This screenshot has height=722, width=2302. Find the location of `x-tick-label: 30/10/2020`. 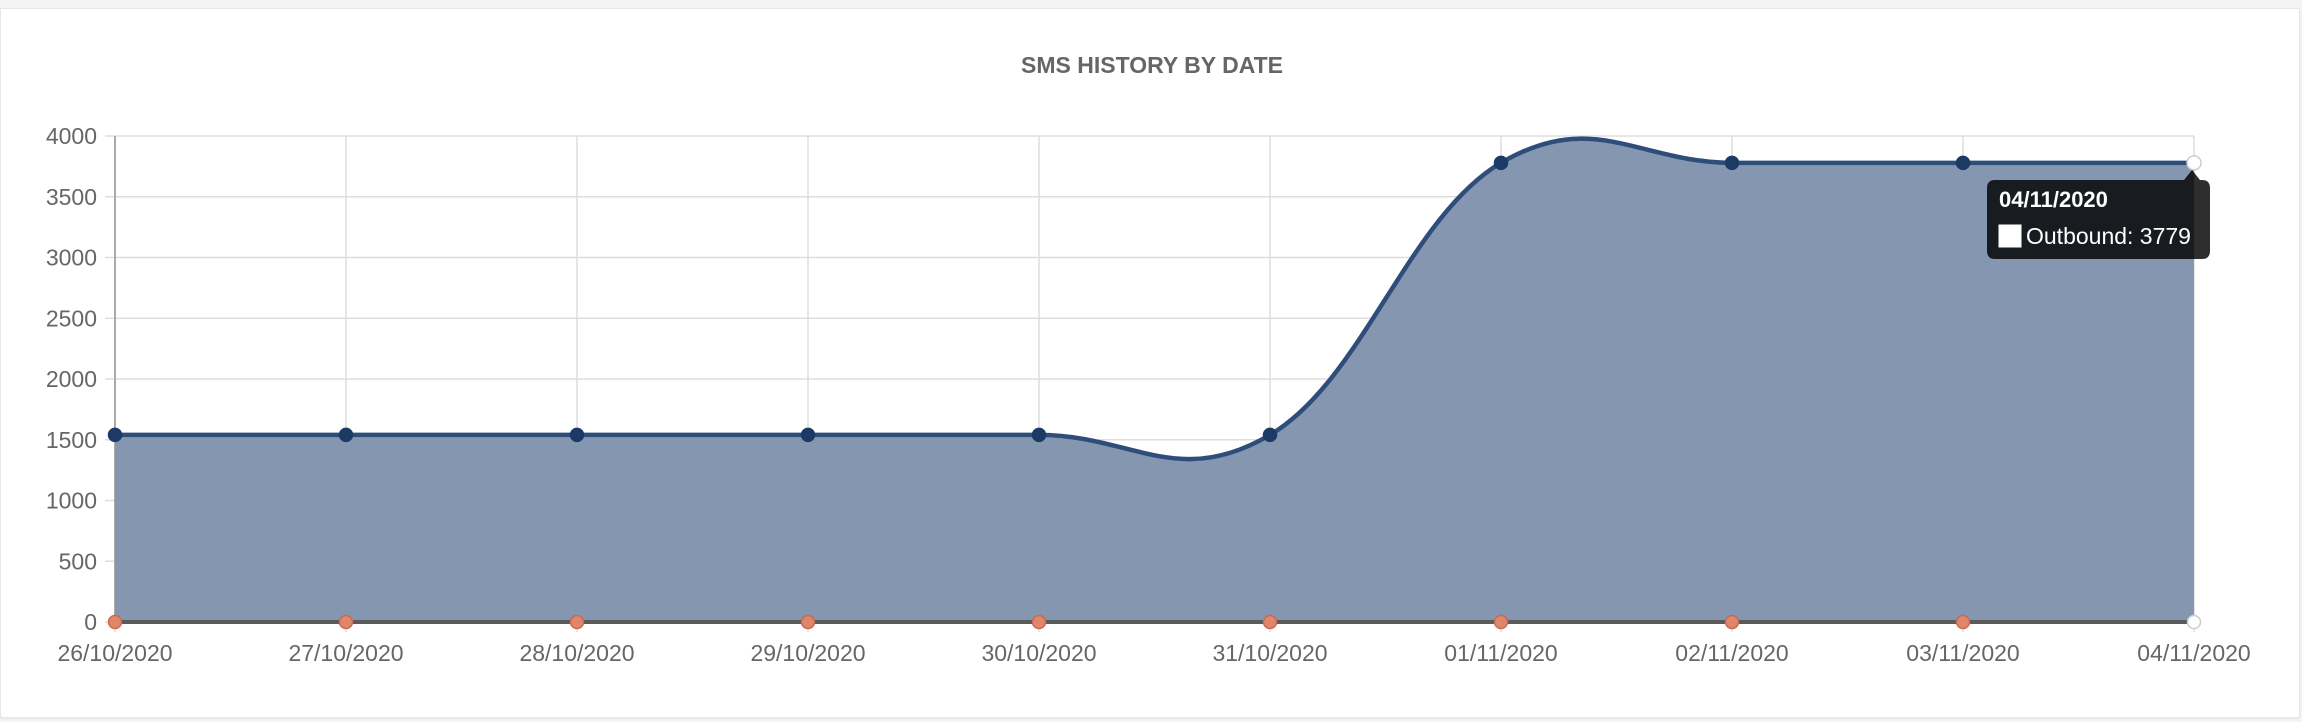

x-tick-label: 30/10/2020 is located at coordinates (1038, 653).